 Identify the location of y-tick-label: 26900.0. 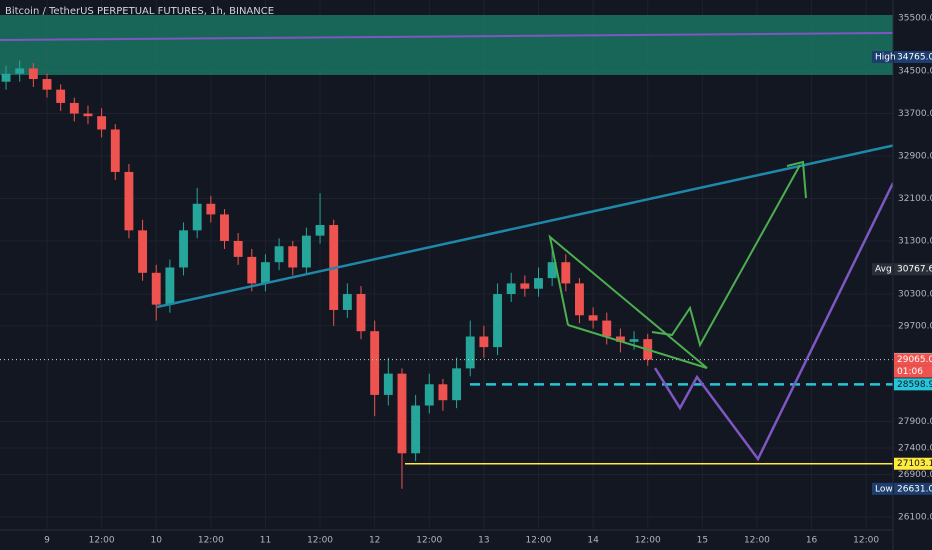
(915, 475).